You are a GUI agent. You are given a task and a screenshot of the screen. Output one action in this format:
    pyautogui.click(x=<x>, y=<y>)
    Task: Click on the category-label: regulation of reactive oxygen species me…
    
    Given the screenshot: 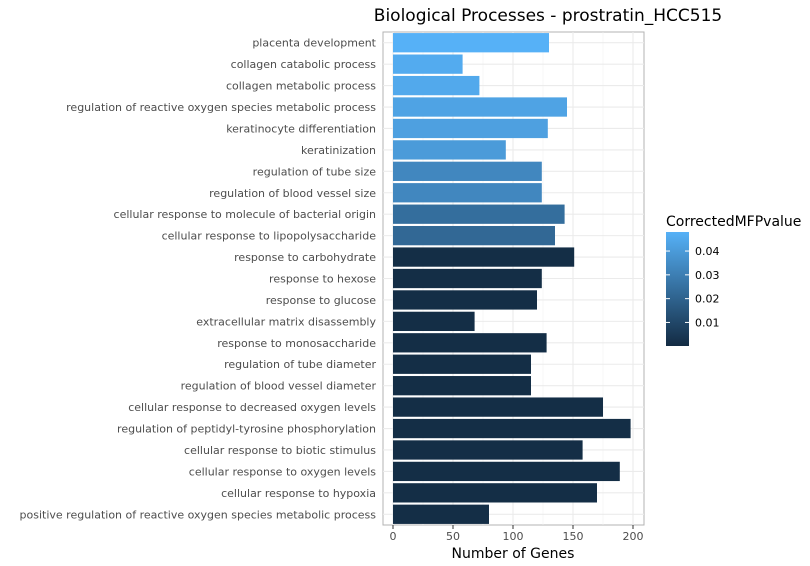 What is the action you would take?
    pyautogui.click(x=221, y=107)
    